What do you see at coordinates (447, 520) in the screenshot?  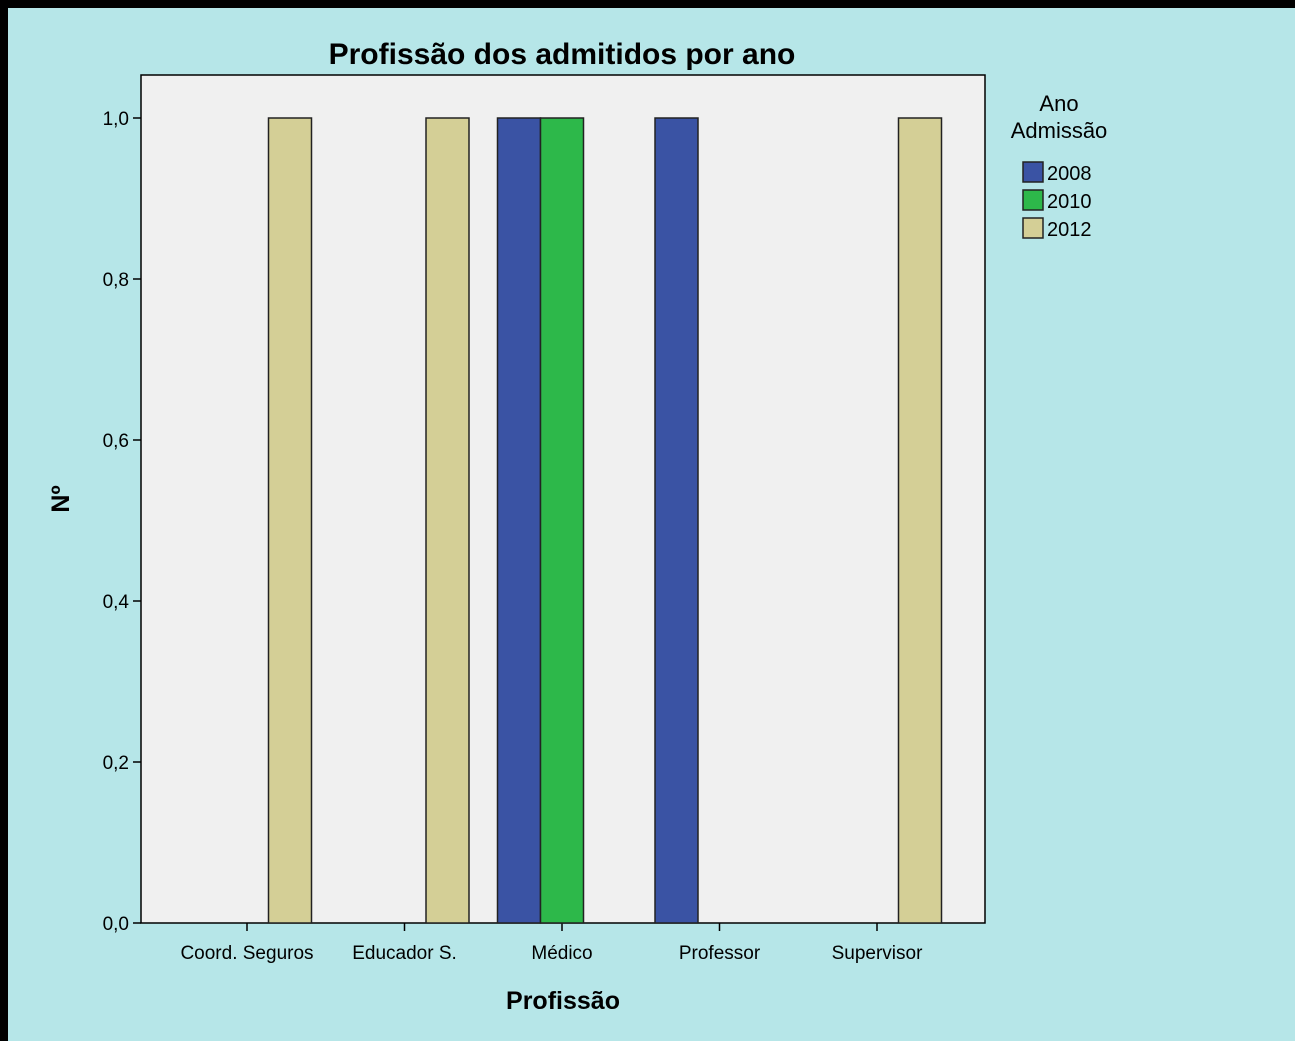 I see `bar-2012-educador-s-` at bounding box center [447, 520].